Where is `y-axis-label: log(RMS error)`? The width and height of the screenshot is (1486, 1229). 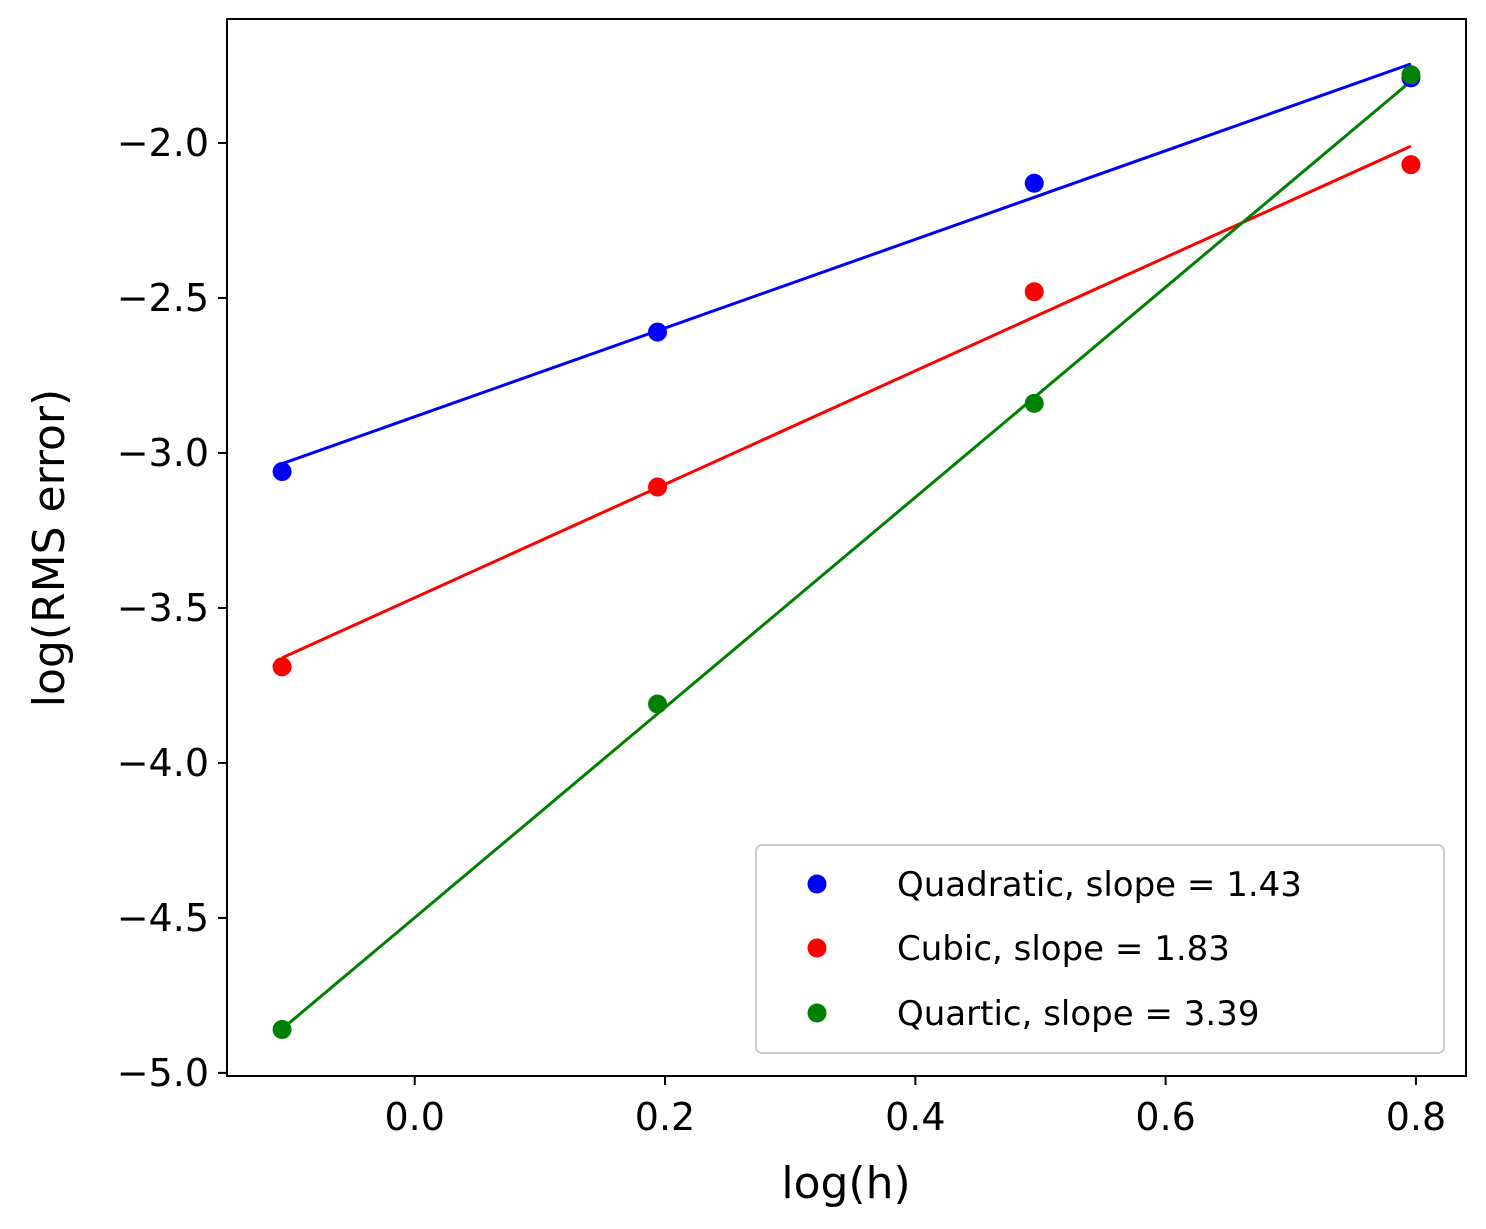 y-axis-label: log(RMS error) is located at coordinates (49, 548).